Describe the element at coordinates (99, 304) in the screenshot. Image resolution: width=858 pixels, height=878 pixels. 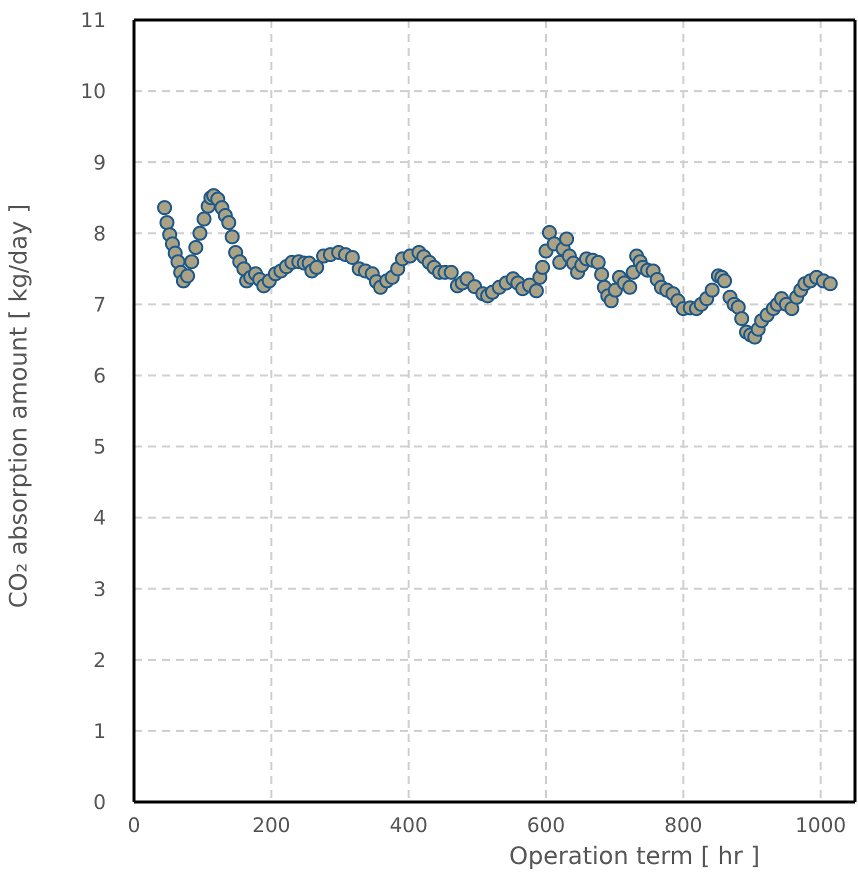
I see `y-tick-label: 7` at that location.